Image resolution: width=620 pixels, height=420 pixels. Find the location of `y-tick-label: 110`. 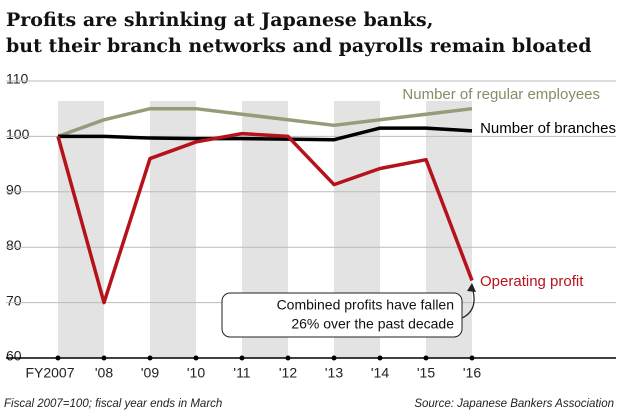

y-tick-label: 110 is located at coordinates (17, 79).